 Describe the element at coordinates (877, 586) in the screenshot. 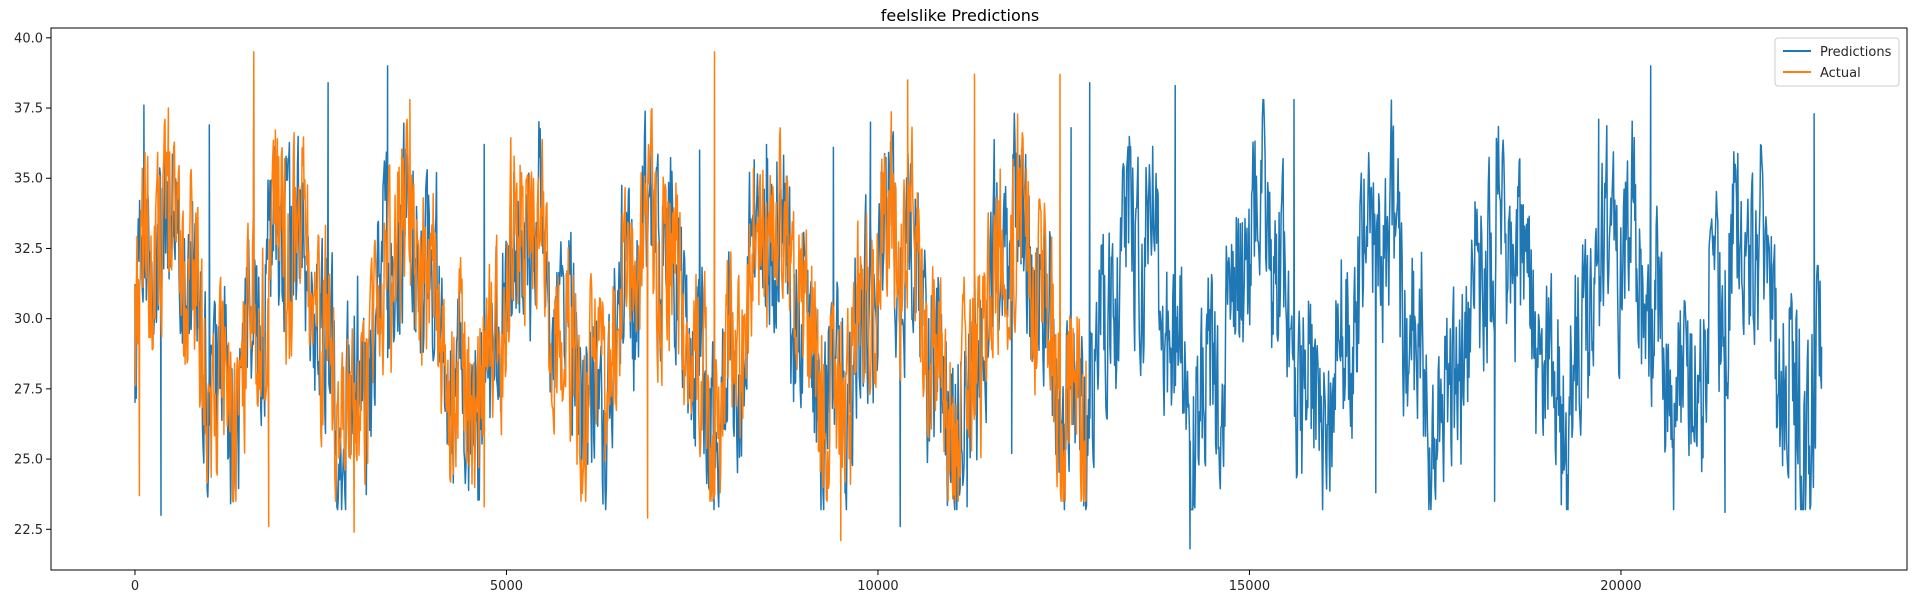

I see `x-tick-label: 10000` at that location.